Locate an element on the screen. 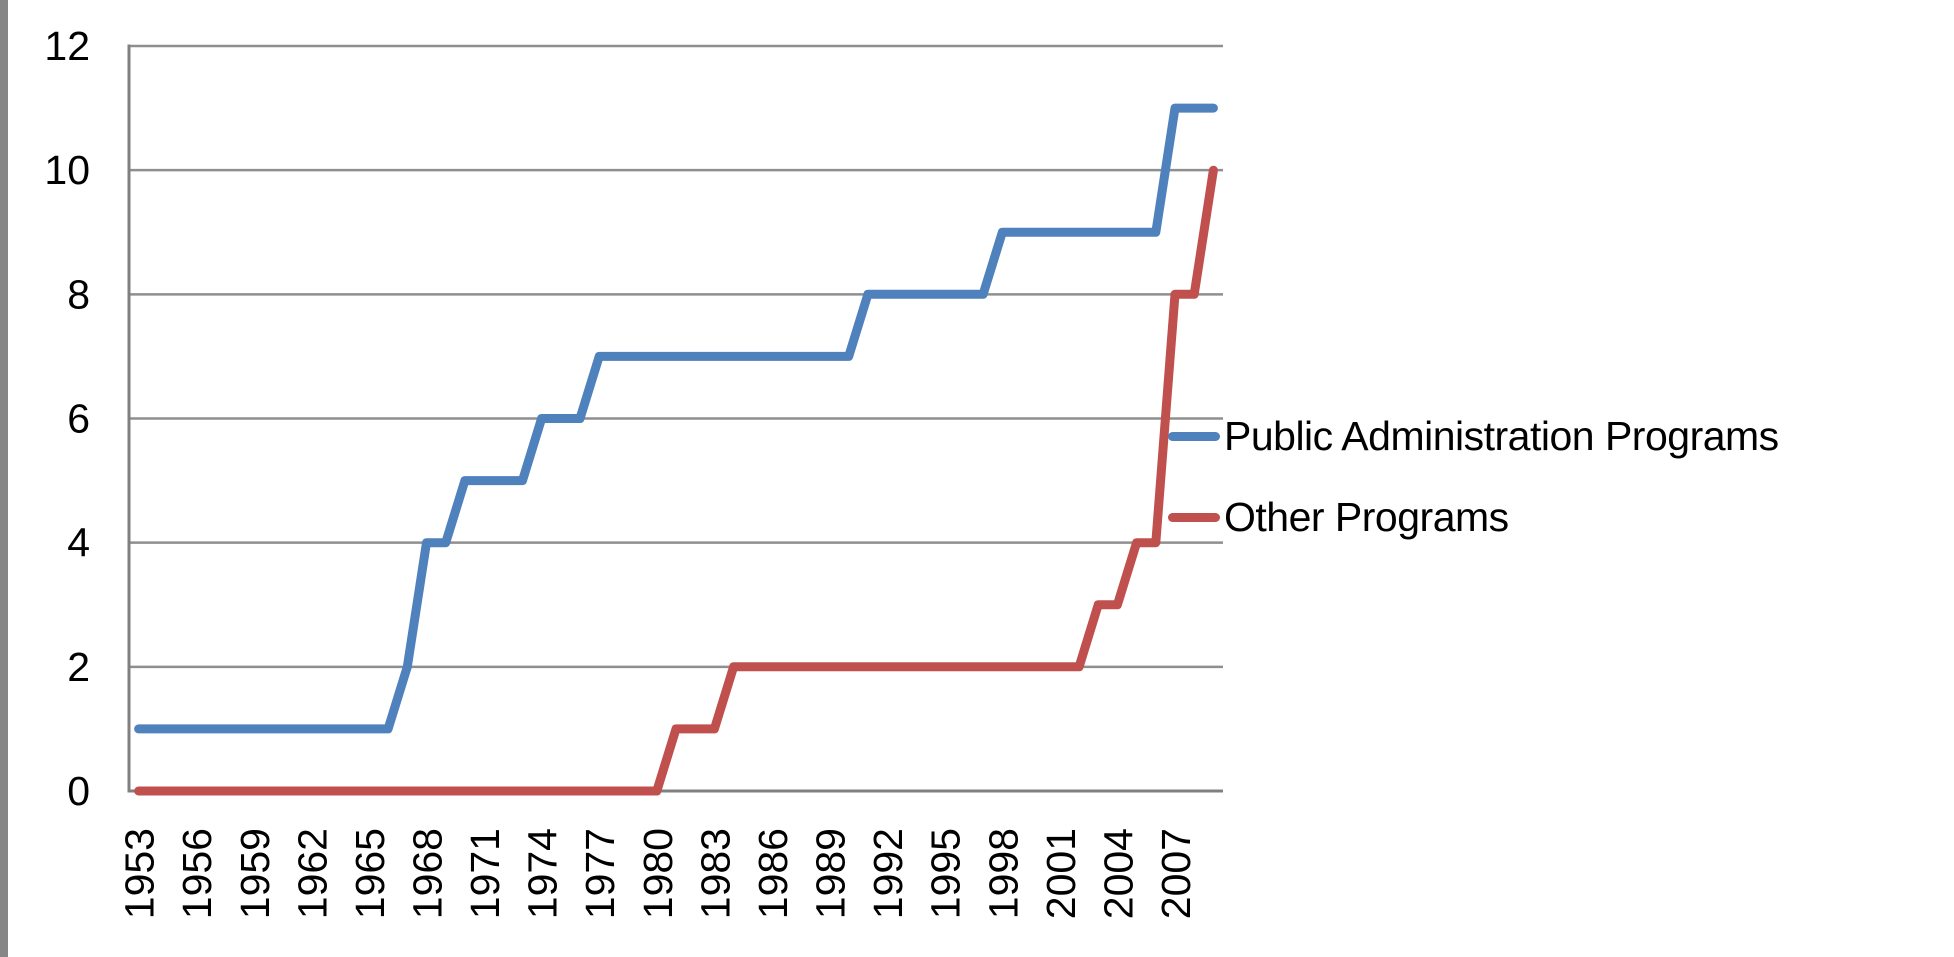 Image resolution: width=1954 pixels, height=957 pixels. y-tick-label: 0 is located at coordinates (78, 791).